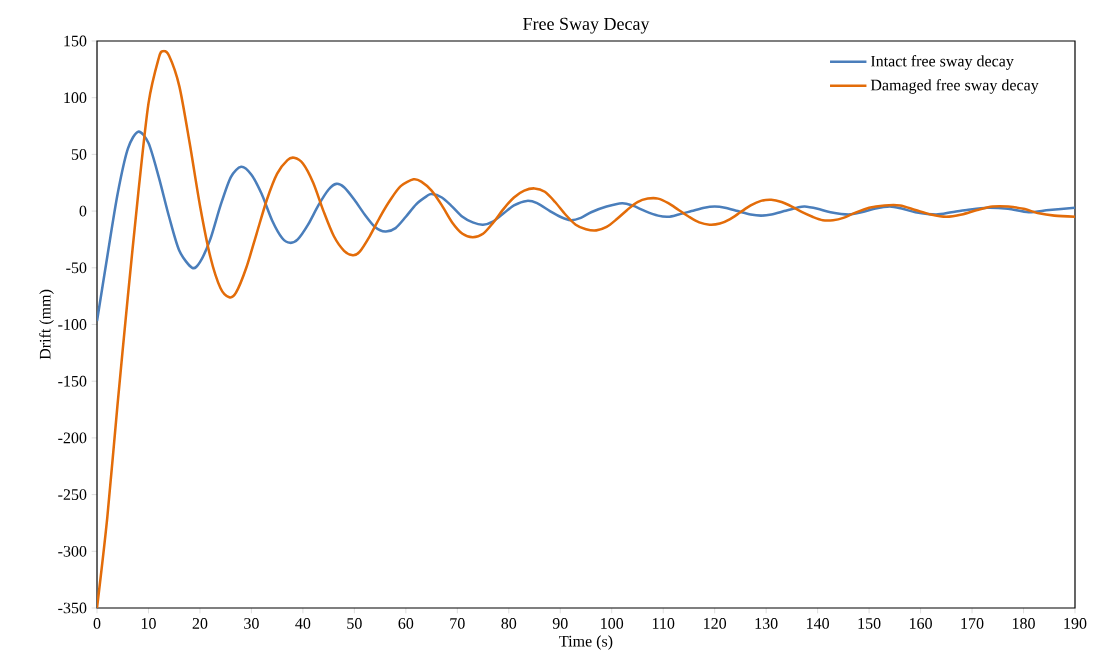 Image resolution: width=1097 pixels, height=671 pixels. Describe the element at coordinates (586, 25) in the screenshot. I see `chart-title: Free Sway Decay` at that location.